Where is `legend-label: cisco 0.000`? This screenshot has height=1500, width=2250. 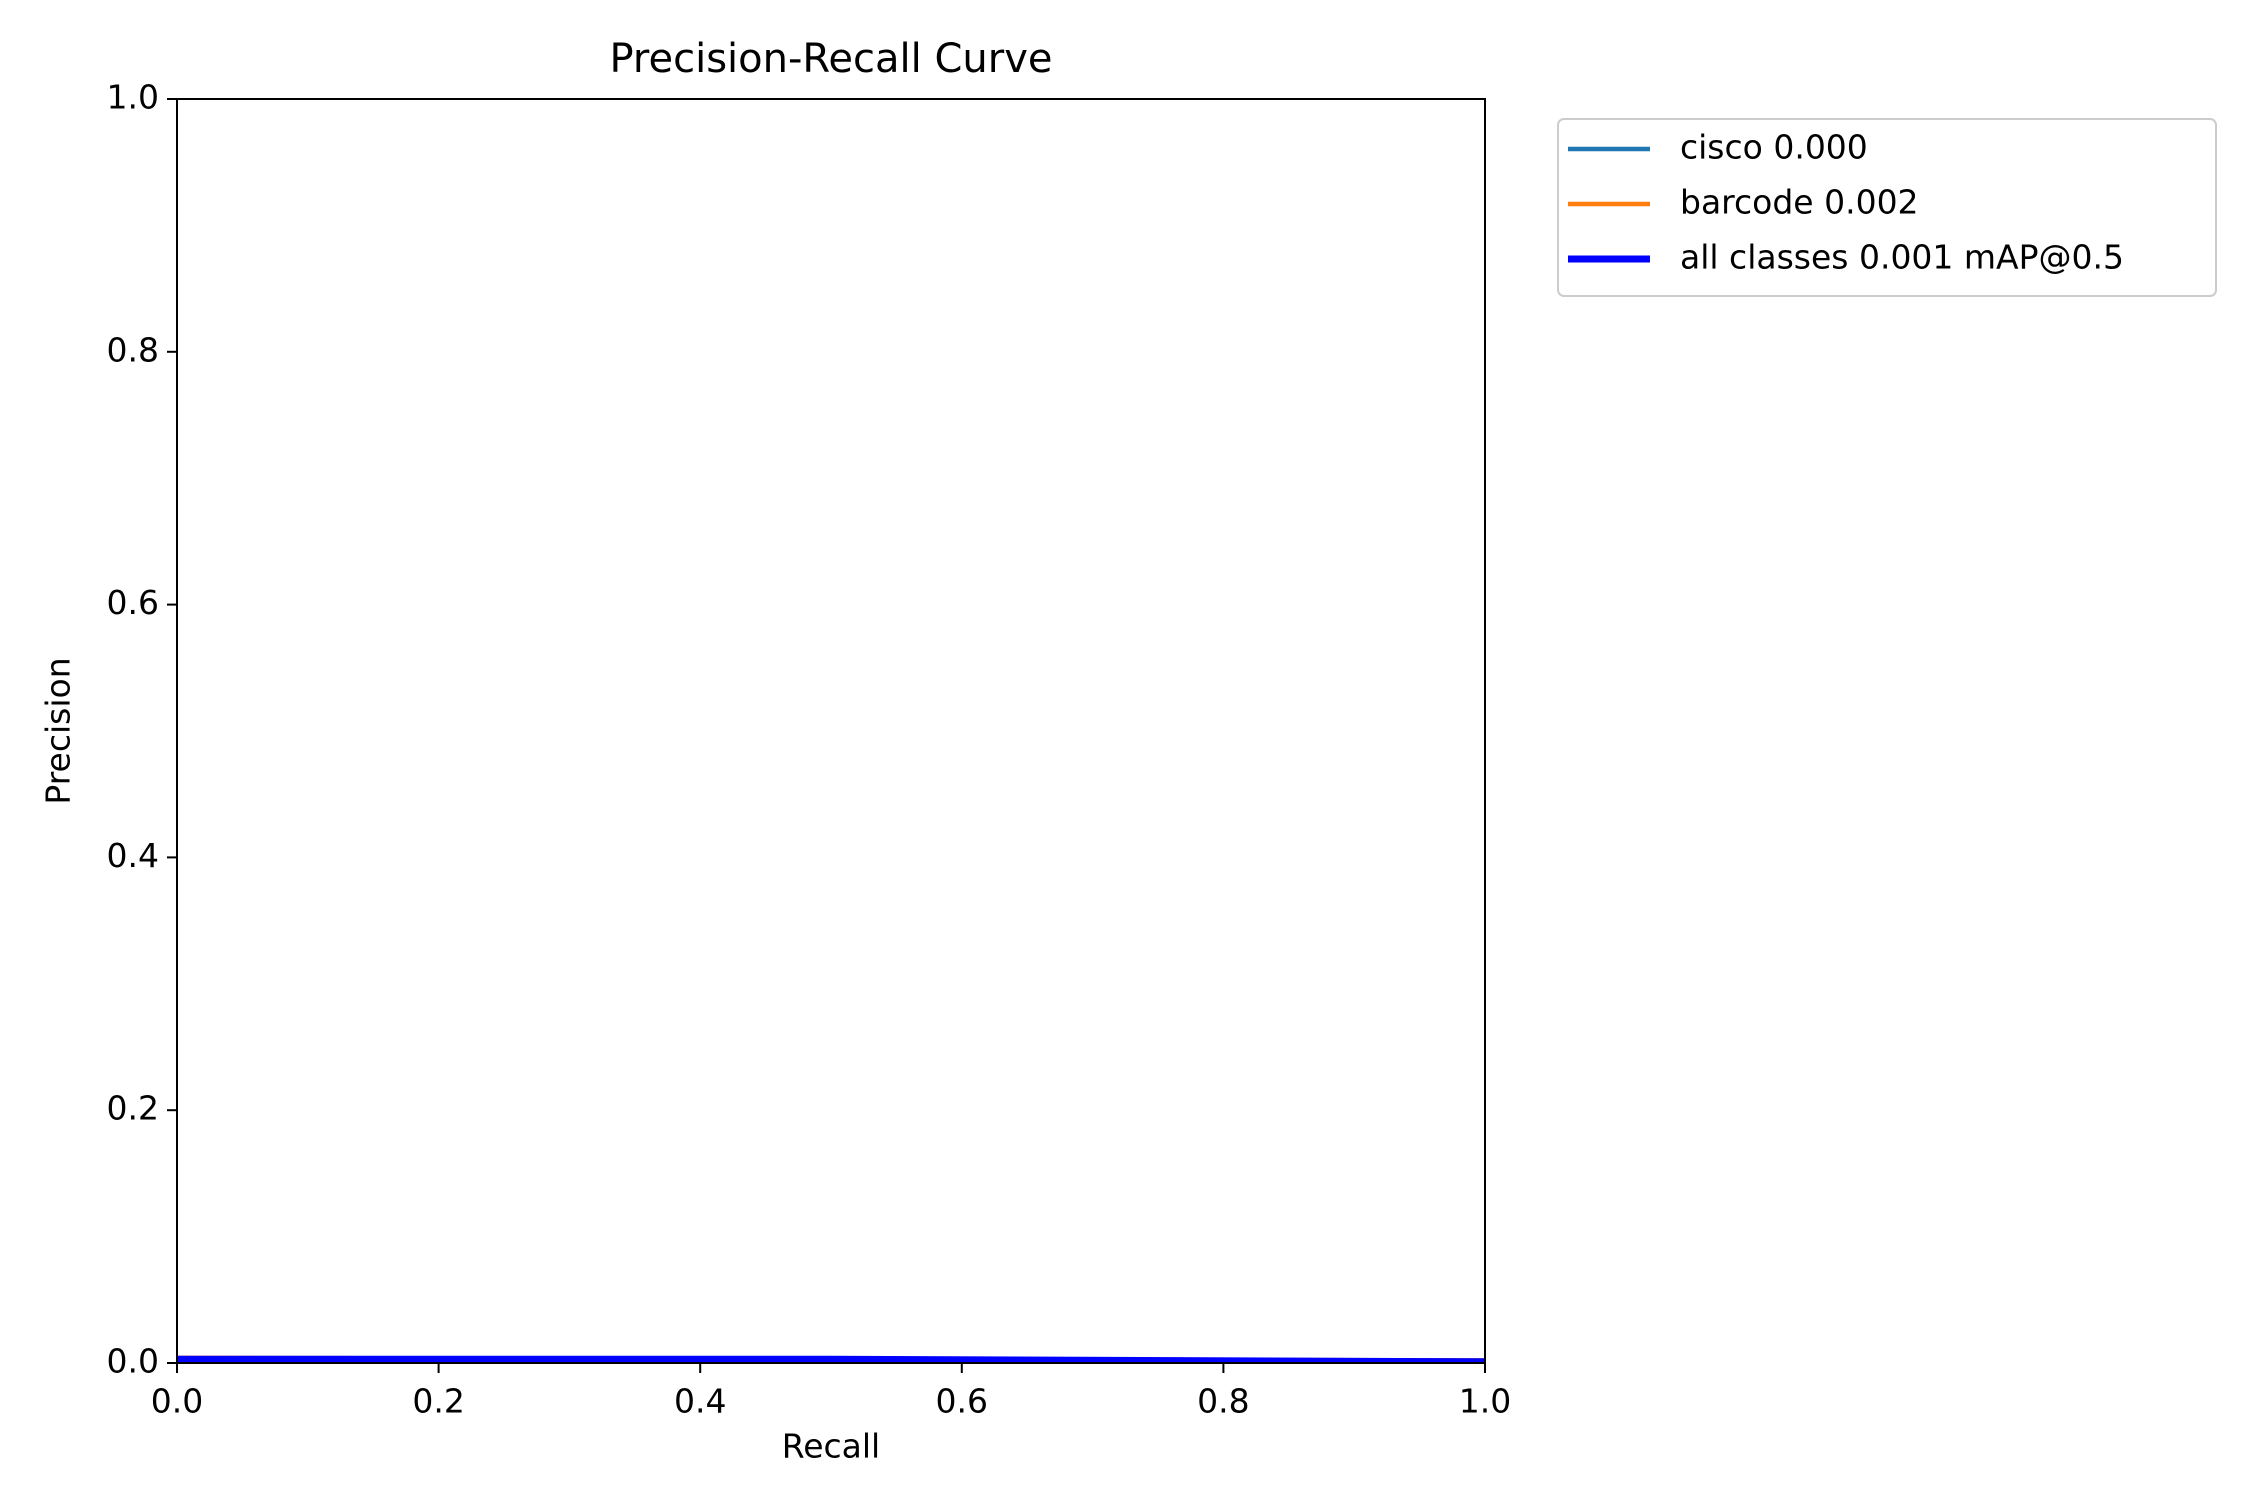 legend-label: cisco 0.000 is located at coordinates (1774, 147).